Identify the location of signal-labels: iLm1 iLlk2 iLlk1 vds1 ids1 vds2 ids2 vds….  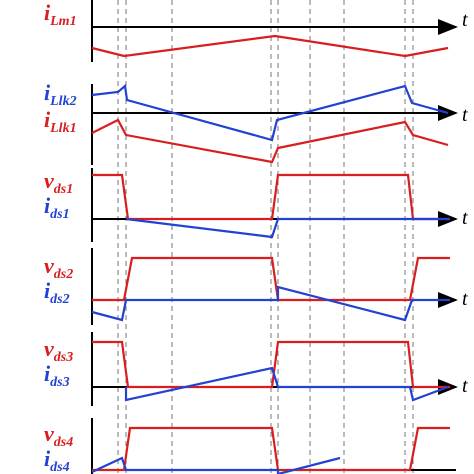
(60, 237).